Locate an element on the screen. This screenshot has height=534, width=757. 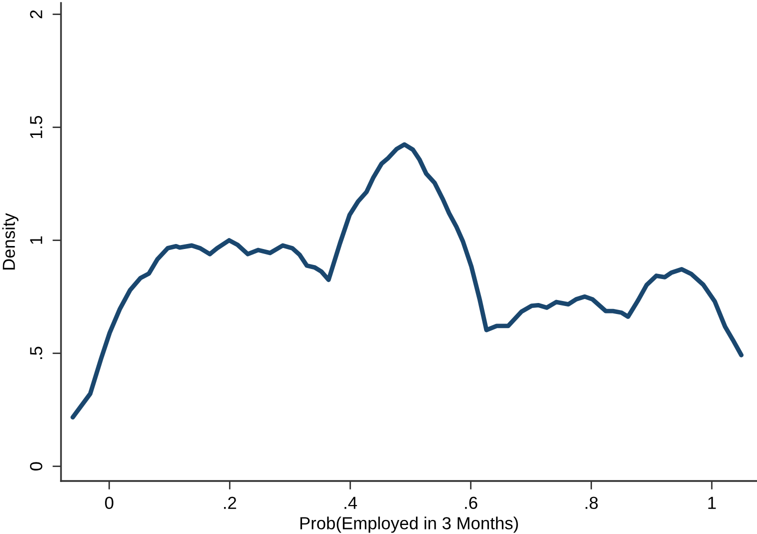
x-tick-label: 1 is located at coordinates (712, 502).